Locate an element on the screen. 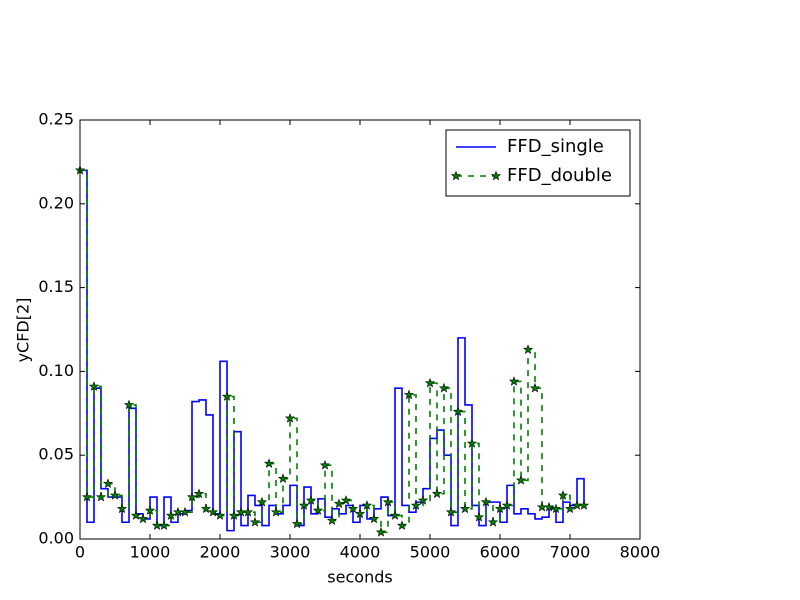 Image resolution: width=800 pixels, height=600 pixels. legend-box is located at coordinates (538, 163).